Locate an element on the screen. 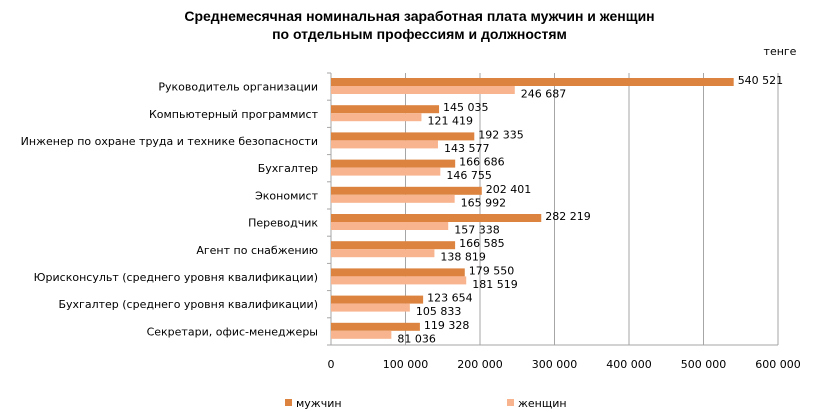 The width and height of the screenshot is (839, 412). data-label-women: 81 036 is located at coordinates (416, 338).